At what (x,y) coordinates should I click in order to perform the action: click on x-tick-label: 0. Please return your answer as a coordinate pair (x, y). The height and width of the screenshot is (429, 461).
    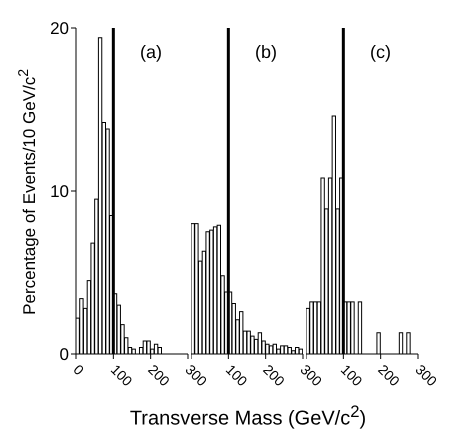
    Looking at the image, I should click on (79, 369).